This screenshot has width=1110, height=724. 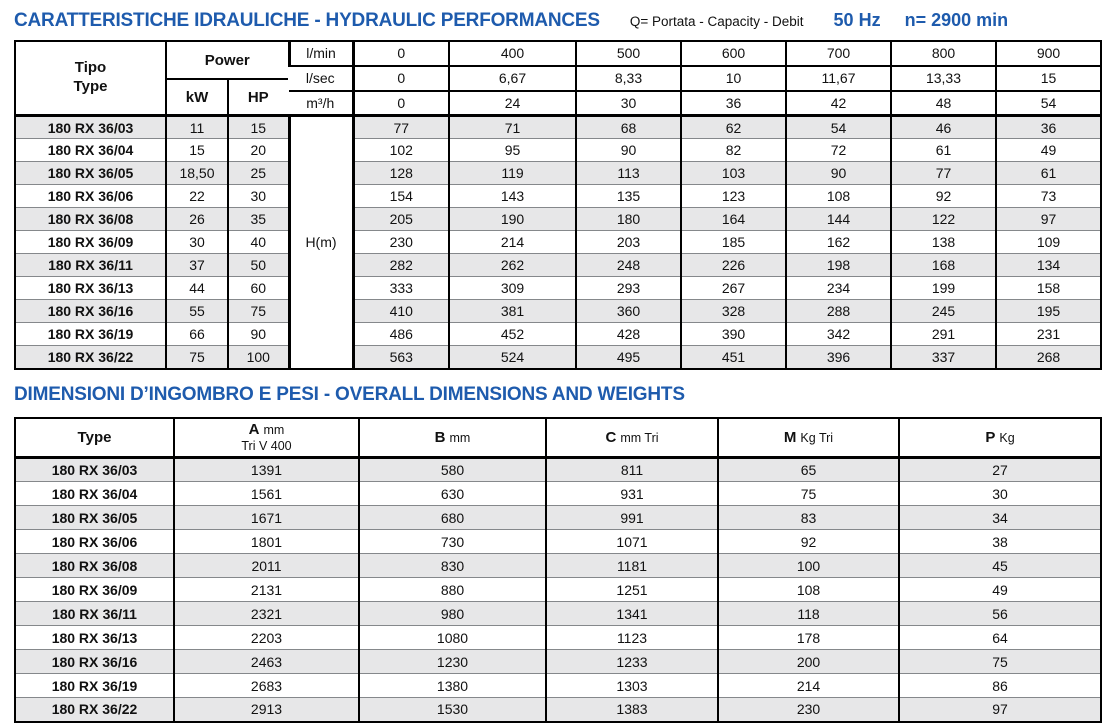 What do you see at coordinates (943, 150) in the screenshot?
I see `head-value-cell: 61` at bounding box center [943, 150].